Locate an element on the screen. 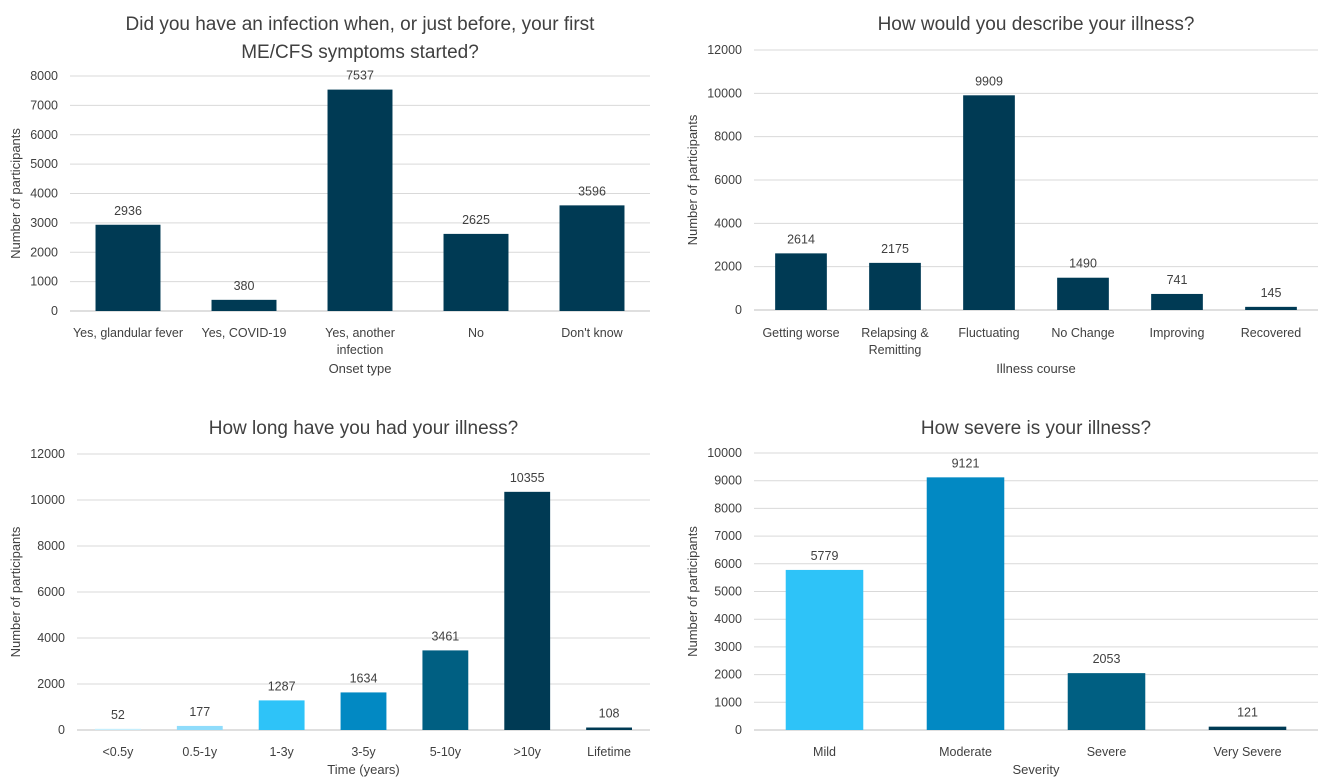  data-label: 2936 is located at coordinates (128, 211).